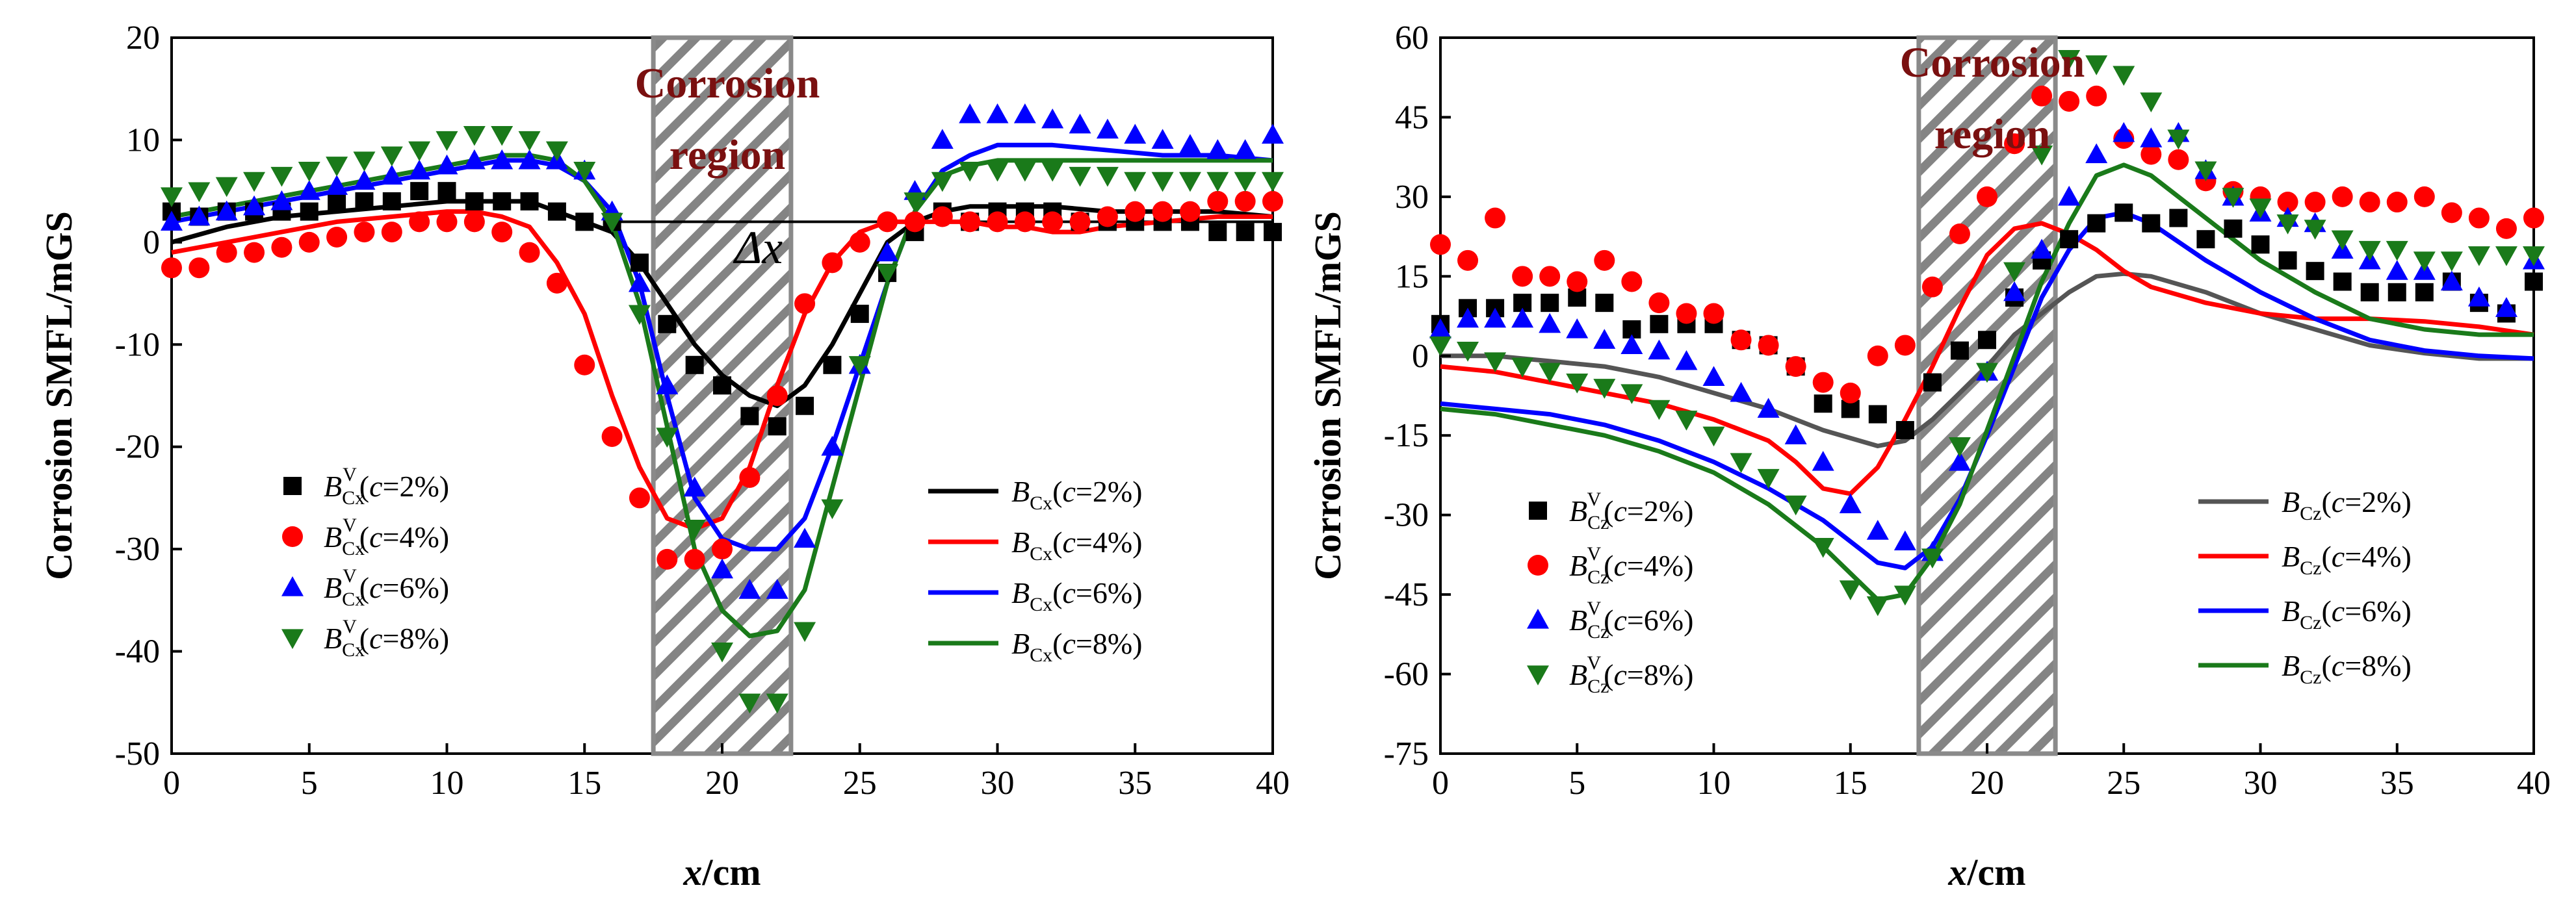 The width and height of the screenshot is (2576, 905). I want to click on x-tick-label: 25, so click(860, 783).